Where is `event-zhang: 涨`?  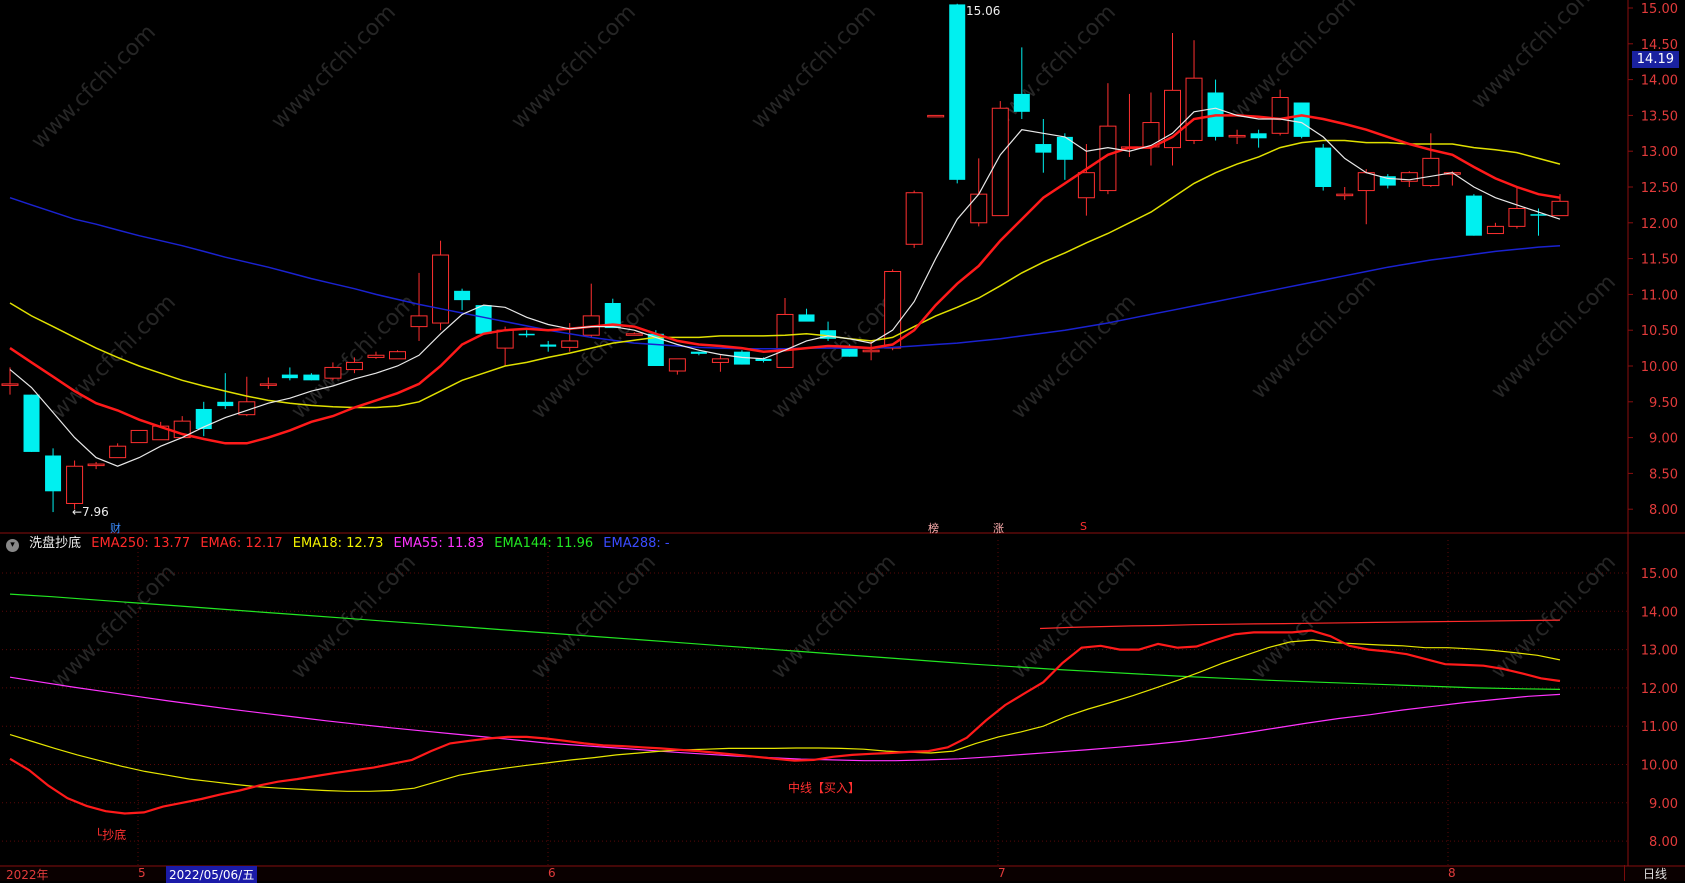 event-zhang: 涨 is located at coordinates (998, 528).